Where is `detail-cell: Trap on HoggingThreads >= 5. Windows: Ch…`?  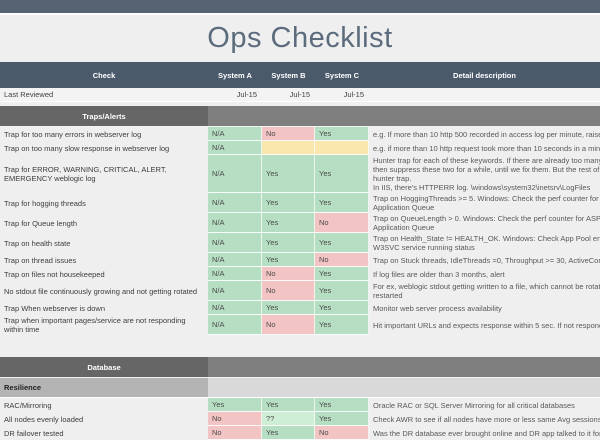 detail-cell: Trap on HoggingThreads >= 5. Windows: Ch… is located at coordinates (484, 203).